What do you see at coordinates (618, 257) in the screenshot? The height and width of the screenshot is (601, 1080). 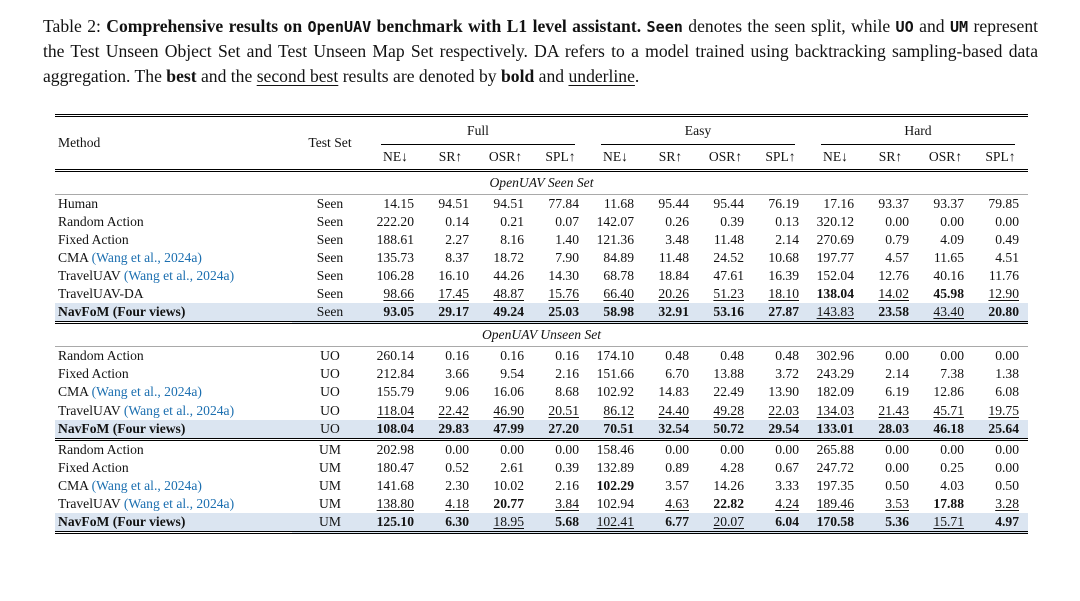 I see `metric-value-cell: 84.89` at bounding box center [618, 257].